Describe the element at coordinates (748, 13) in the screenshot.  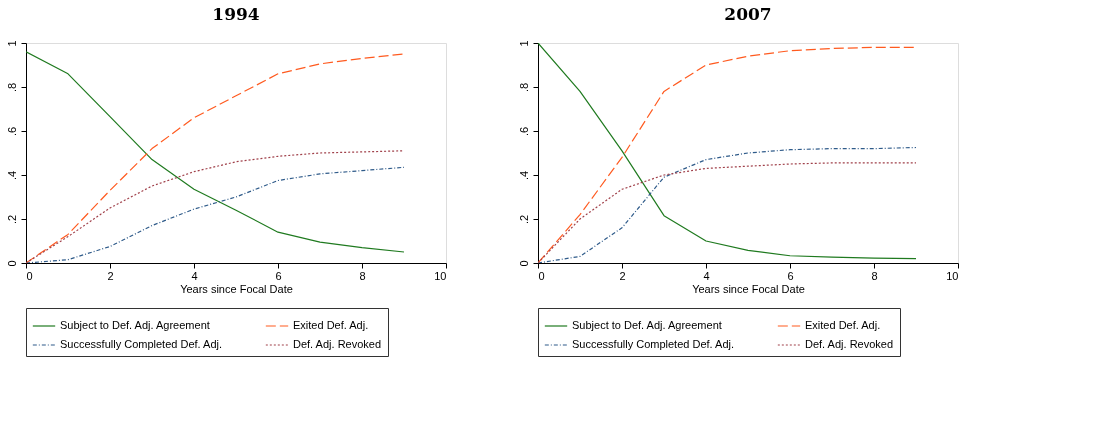
I see `chart-title: 2007` at that location.